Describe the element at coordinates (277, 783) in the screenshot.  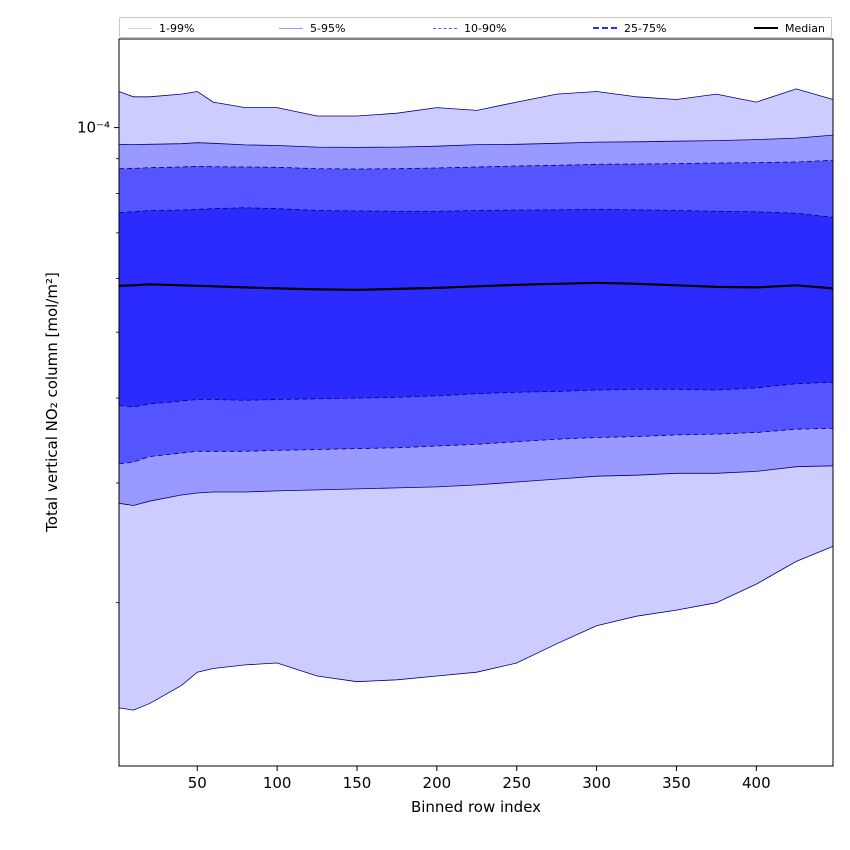
I see `x-tick-label-100: 100` at that location.